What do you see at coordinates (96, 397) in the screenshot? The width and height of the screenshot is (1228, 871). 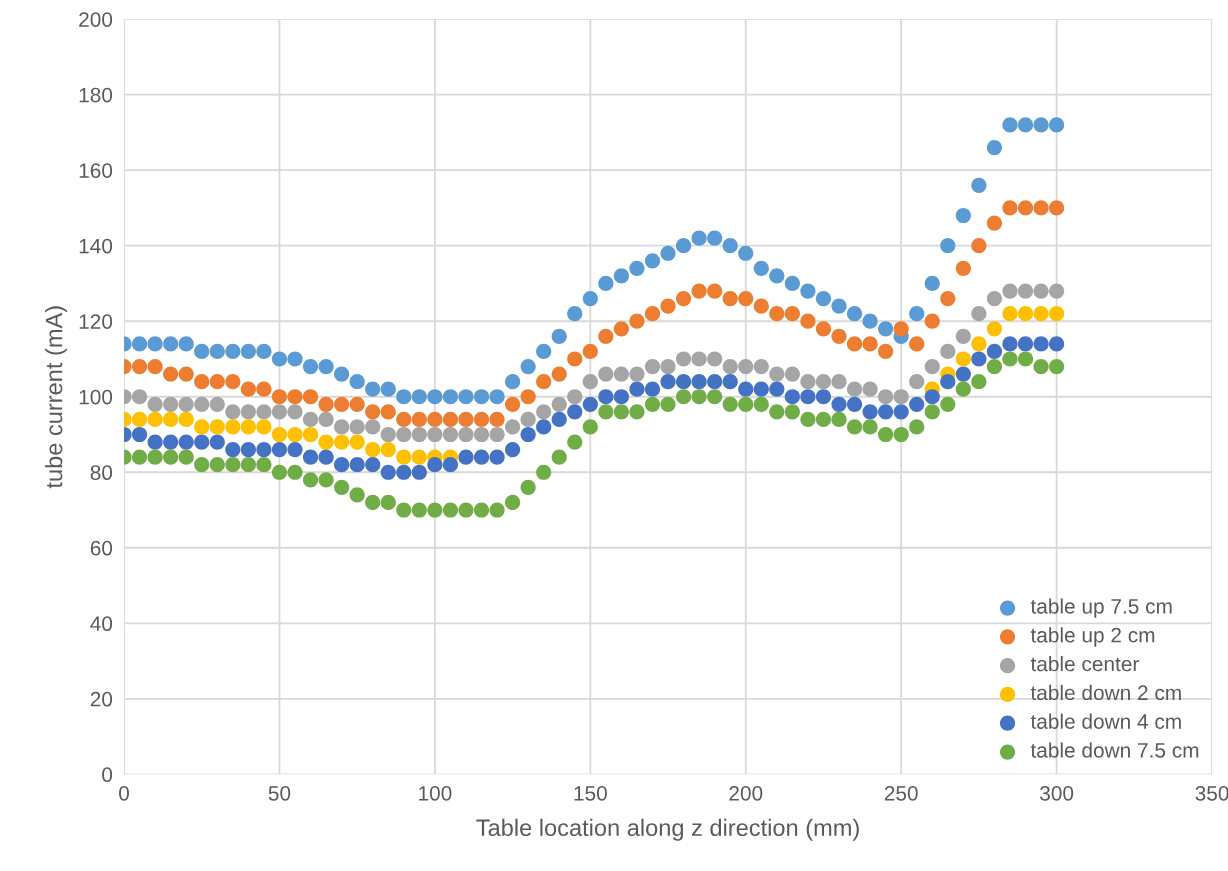 I see `y-tick-label: 100` at bounding box center [96, 397].